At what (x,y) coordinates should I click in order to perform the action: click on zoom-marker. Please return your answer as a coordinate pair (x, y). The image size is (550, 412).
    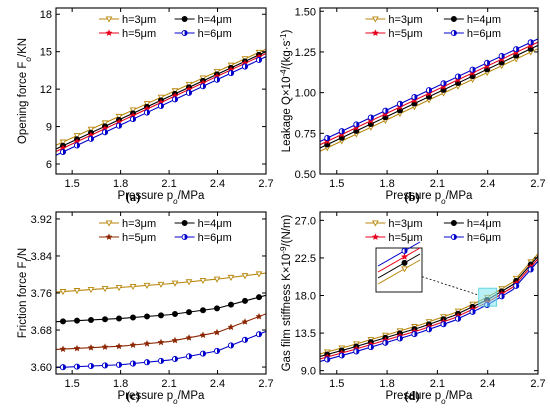
    Looking at the image, I should click on (404, 250).